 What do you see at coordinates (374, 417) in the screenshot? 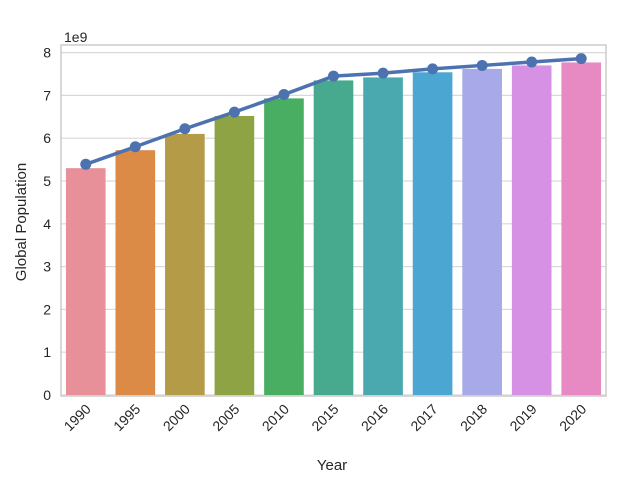
I see `x-tick-label: 2016` at bounding box center [374, 417].